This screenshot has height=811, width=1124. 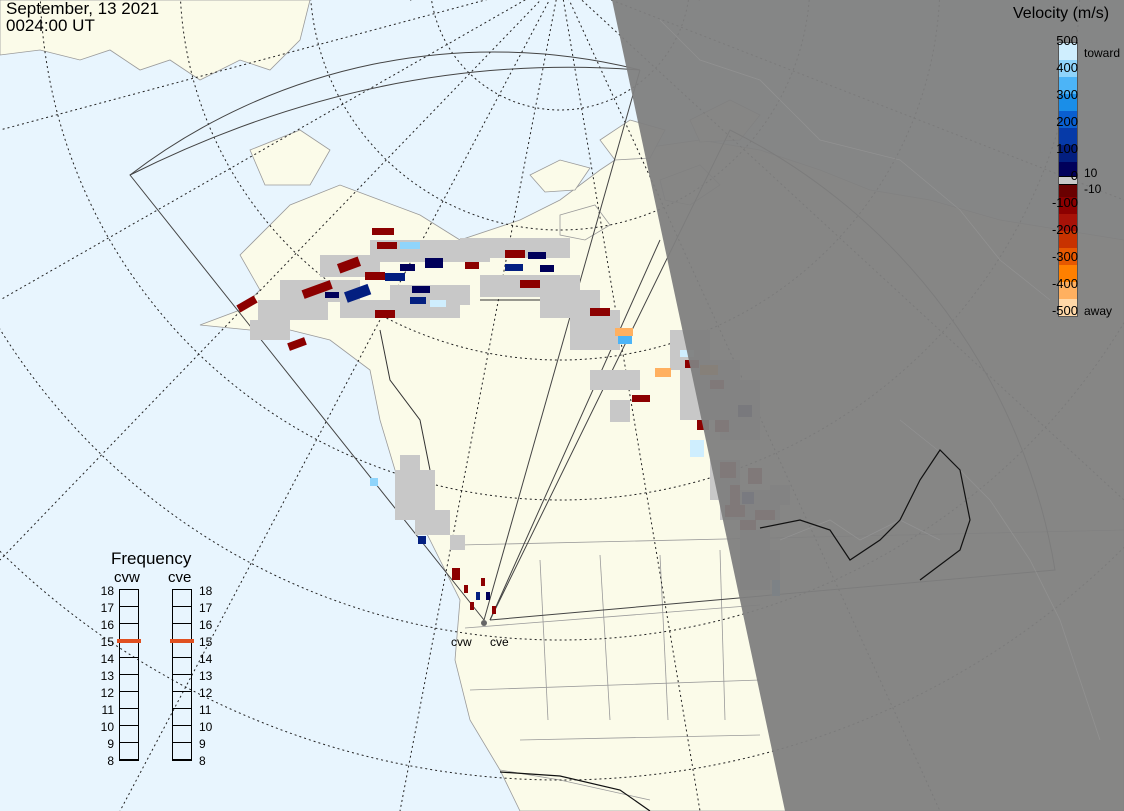 I want to click on colorbar-tick: 200, so click(x=1067, y=121).